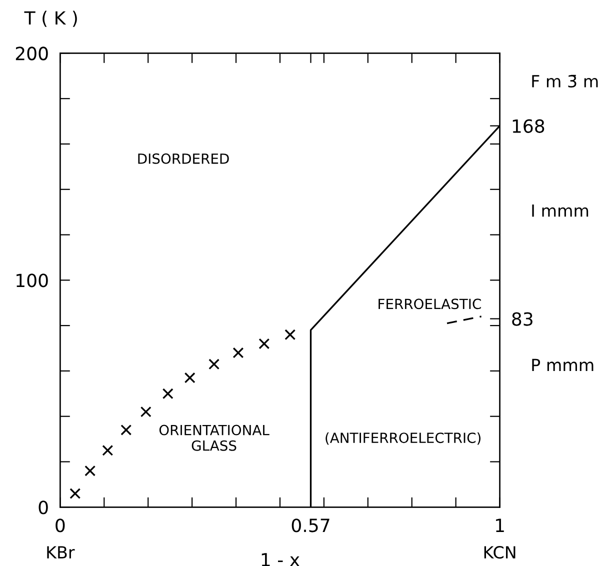 This screenshot has width=614, height=566. Describe the element at coordinates (500, 552) in the screenshot. I see `text: KCN` at that location.